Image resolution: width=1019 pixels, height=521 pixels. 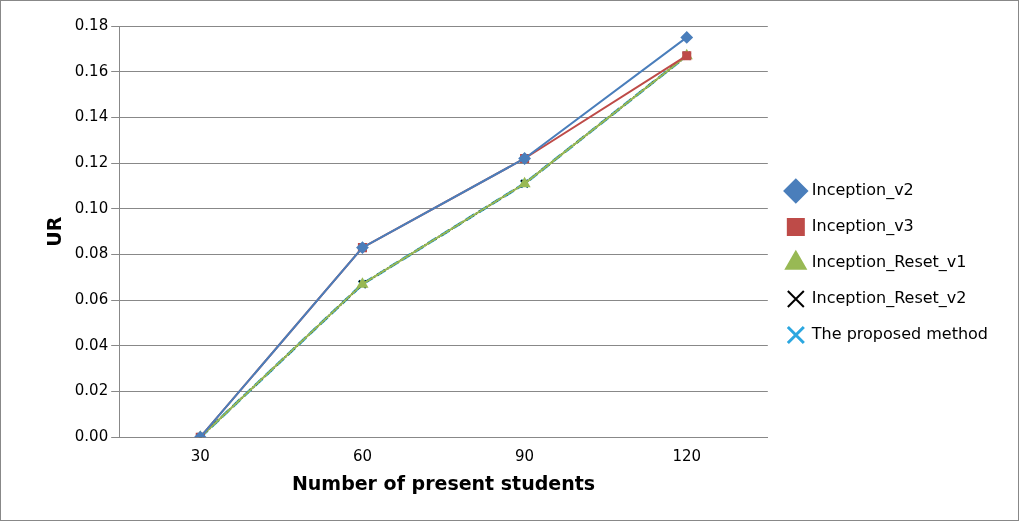 What do you see at coordinates (362, 456) in the screenshot?
I see `x-tick-label: 60` at bounding box center [362, 456].